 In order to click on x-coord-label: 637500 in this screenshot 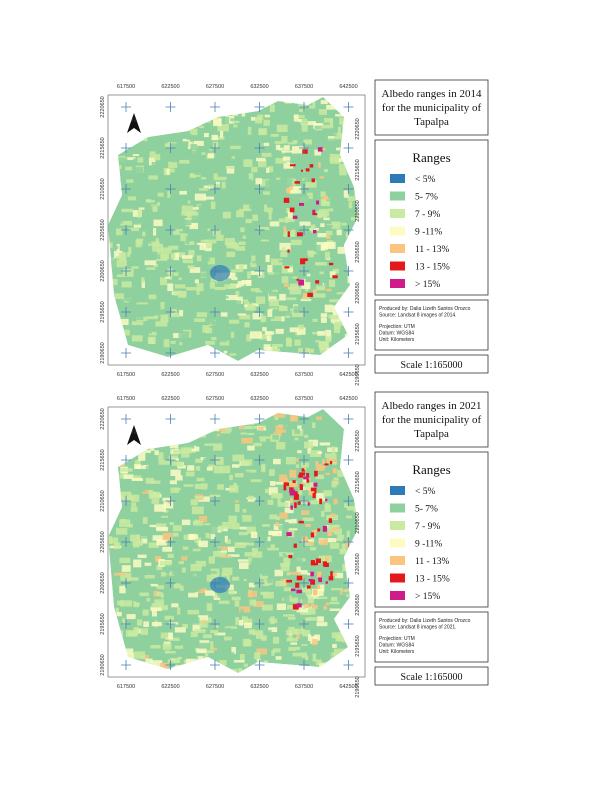, I will do `click(304, 87)`.